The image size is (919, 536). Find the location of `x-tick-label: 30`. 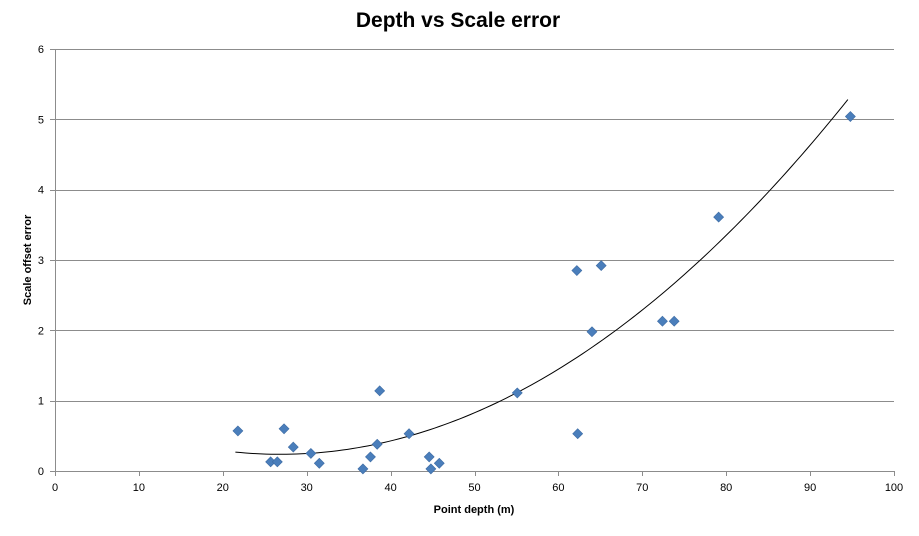

x-tick-label: 30 is located at coordinates (307, 488).